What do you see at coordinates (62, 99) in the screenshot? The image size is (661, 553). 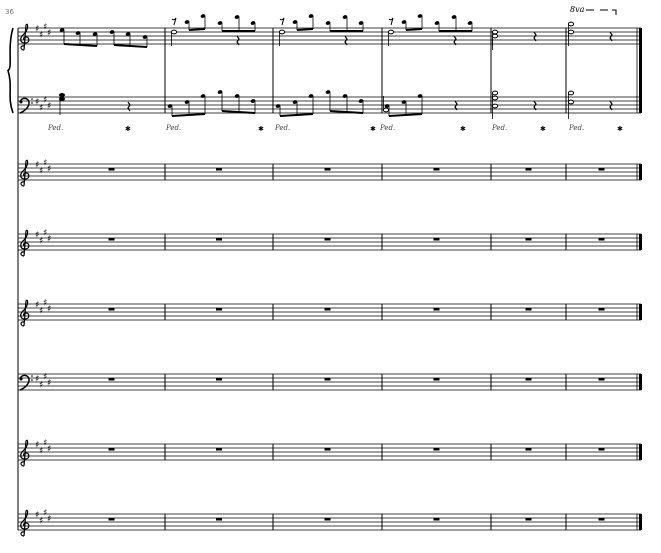 I see `chord-note` at bounding box center [62, 99].